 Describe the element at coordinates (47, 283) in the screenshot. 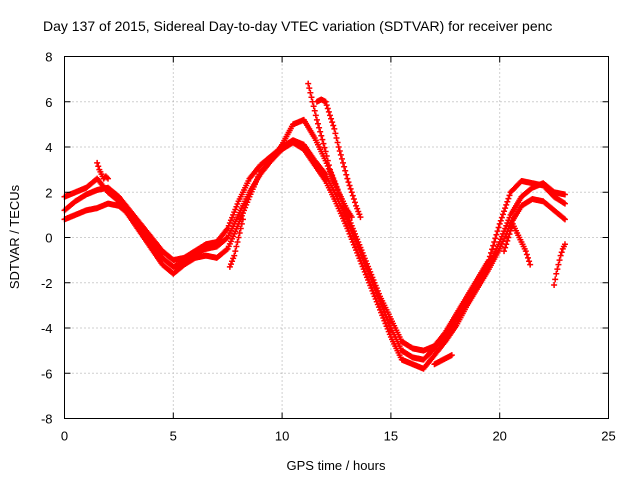

I see `y-tick-label: -2` at that location.